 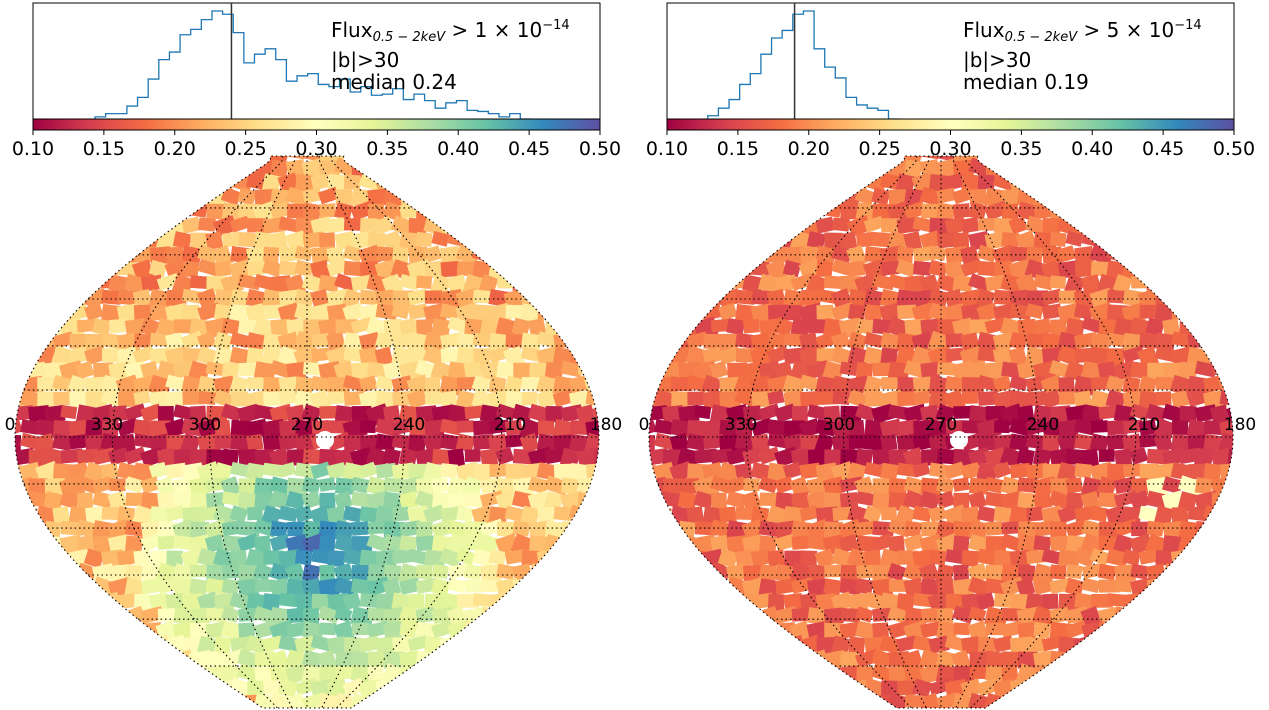 I want to click on colorbar-tick-label: 0.20, so click(x=809, y=149).